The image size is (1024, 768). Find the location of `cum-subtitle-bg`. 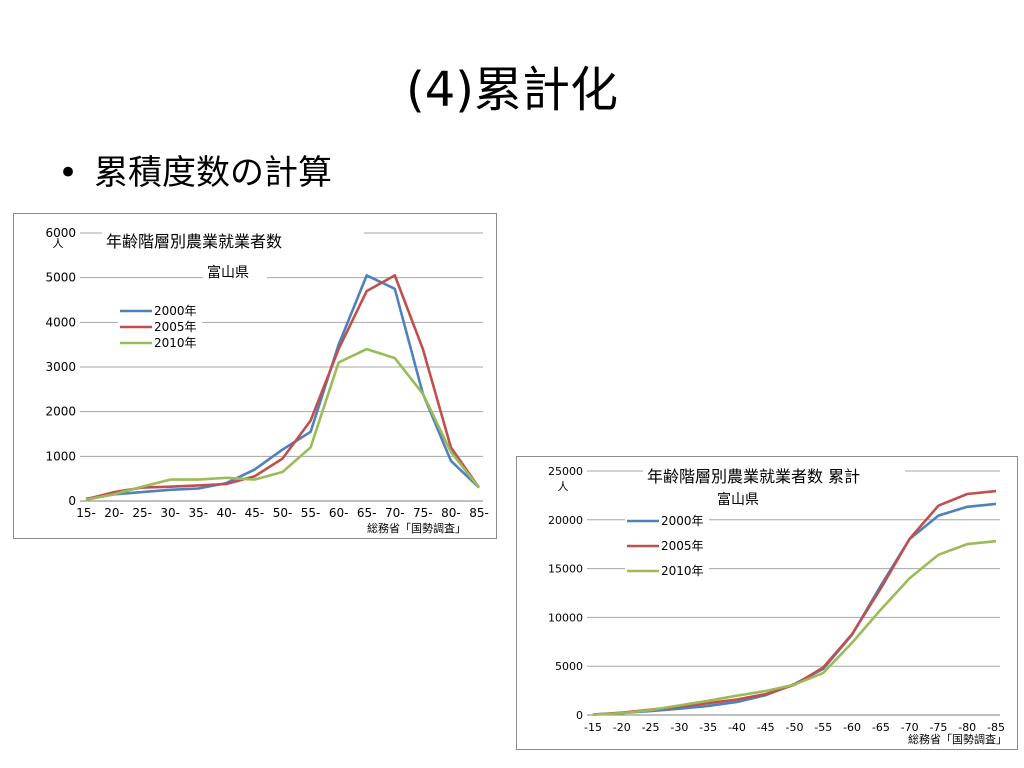

cum-subtitle-bg is located at coordinates (745, 499).